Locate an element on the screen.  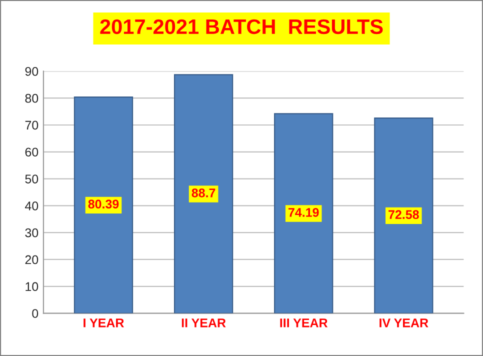
data-label: 74.19 is located at coordinates (303, 212).